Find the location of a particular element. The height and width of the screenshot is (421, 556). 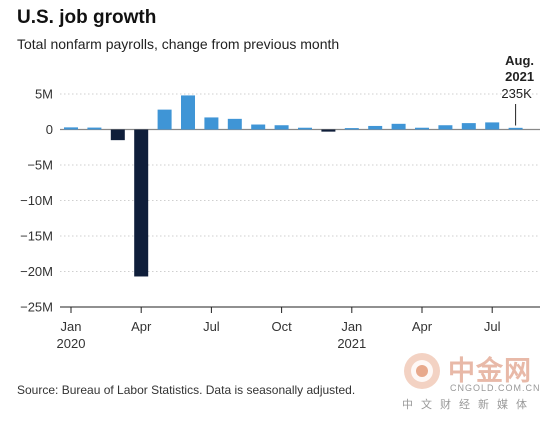

x-tick-label: Oct is located at coordinates (281, 326).